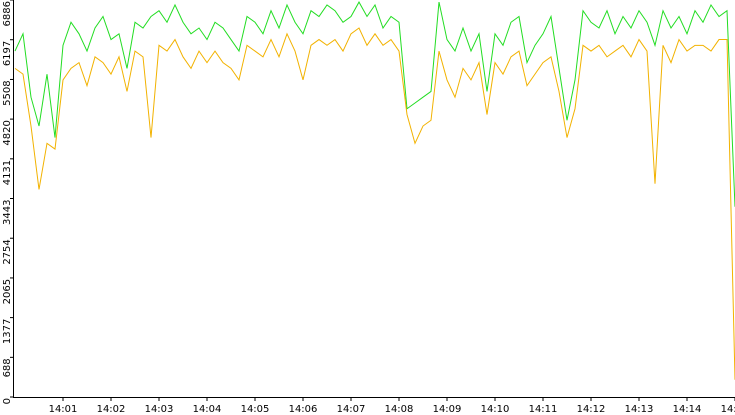 The height and width of the screenshot is (415, 735). What do you see at coordinates (7, 367) in the screenshot?
I see `y-tick-label: 688` at bounding box center [7, 367].